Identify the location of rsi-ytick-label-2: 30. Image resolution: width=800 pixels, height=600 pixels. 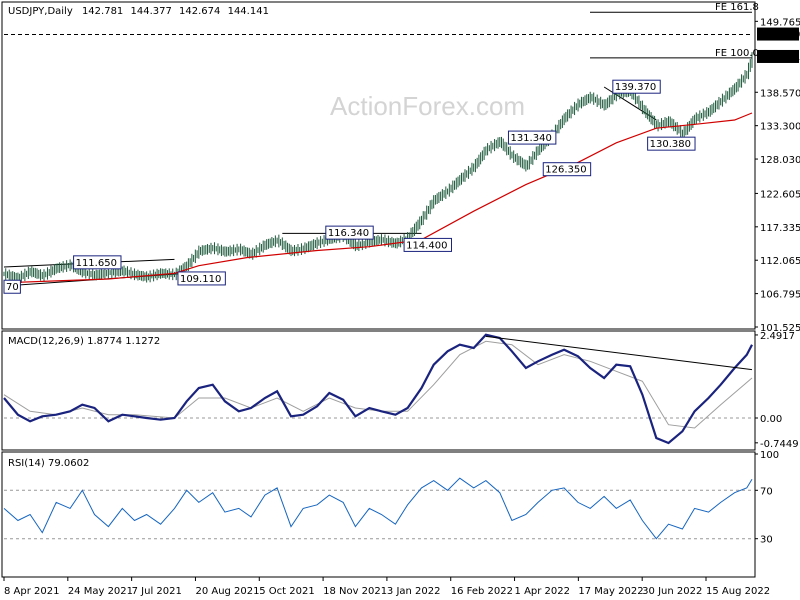
(766, 540).